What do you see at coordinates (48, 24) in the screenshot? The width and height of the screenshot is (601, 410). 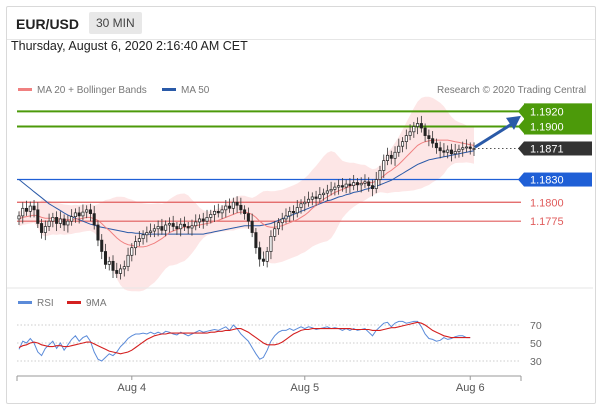 I see `instrument-title: EUR/USD` at bounding box center [48, 24].